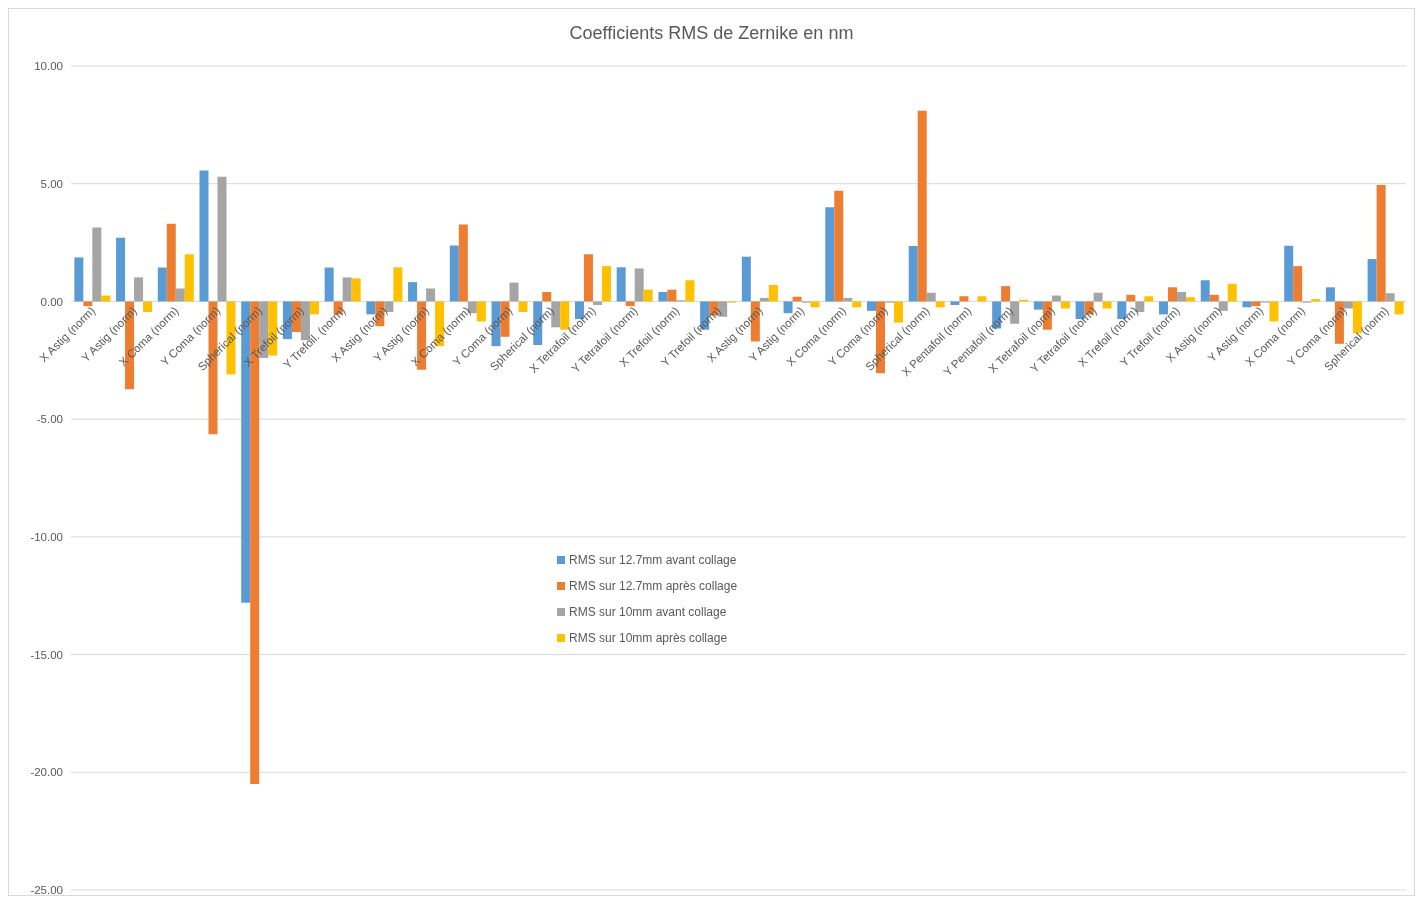 Image resolution: width=1421 pixels, height=902 pixels. What do you see at coordinates (46, 772) in the screenshot?
I see `y-tick-label: -20.00` at bounding box center [46, 772].